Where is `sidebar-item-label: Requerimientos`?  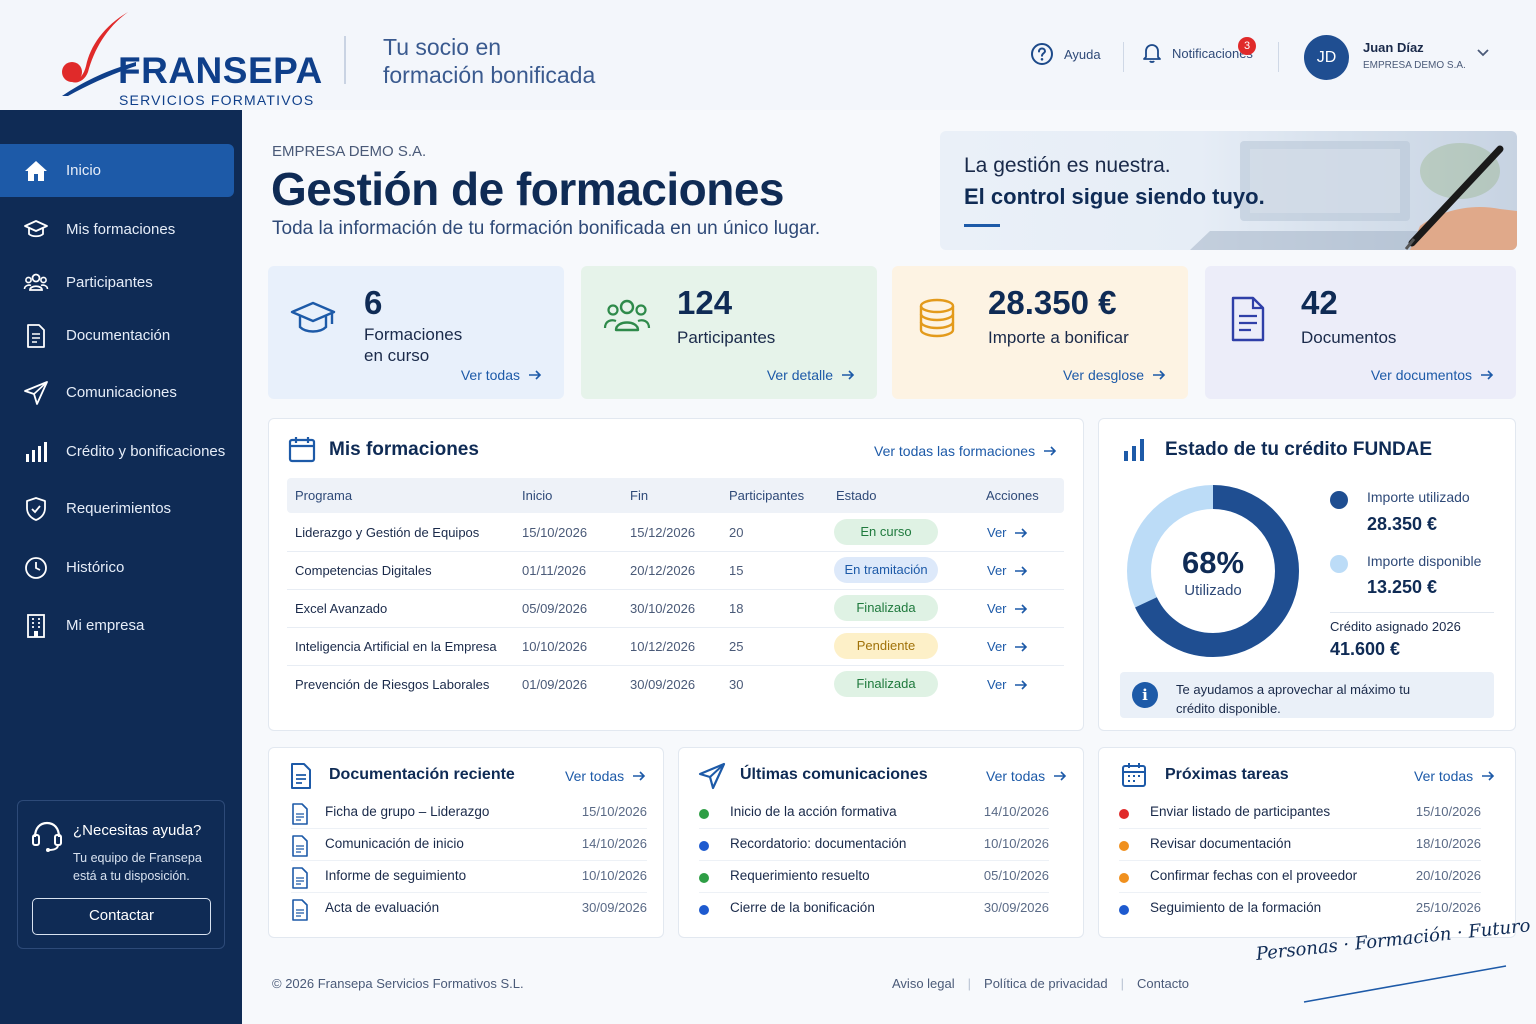 sidebar-item-label: Requerimientos is located at coordinates (119, 508).